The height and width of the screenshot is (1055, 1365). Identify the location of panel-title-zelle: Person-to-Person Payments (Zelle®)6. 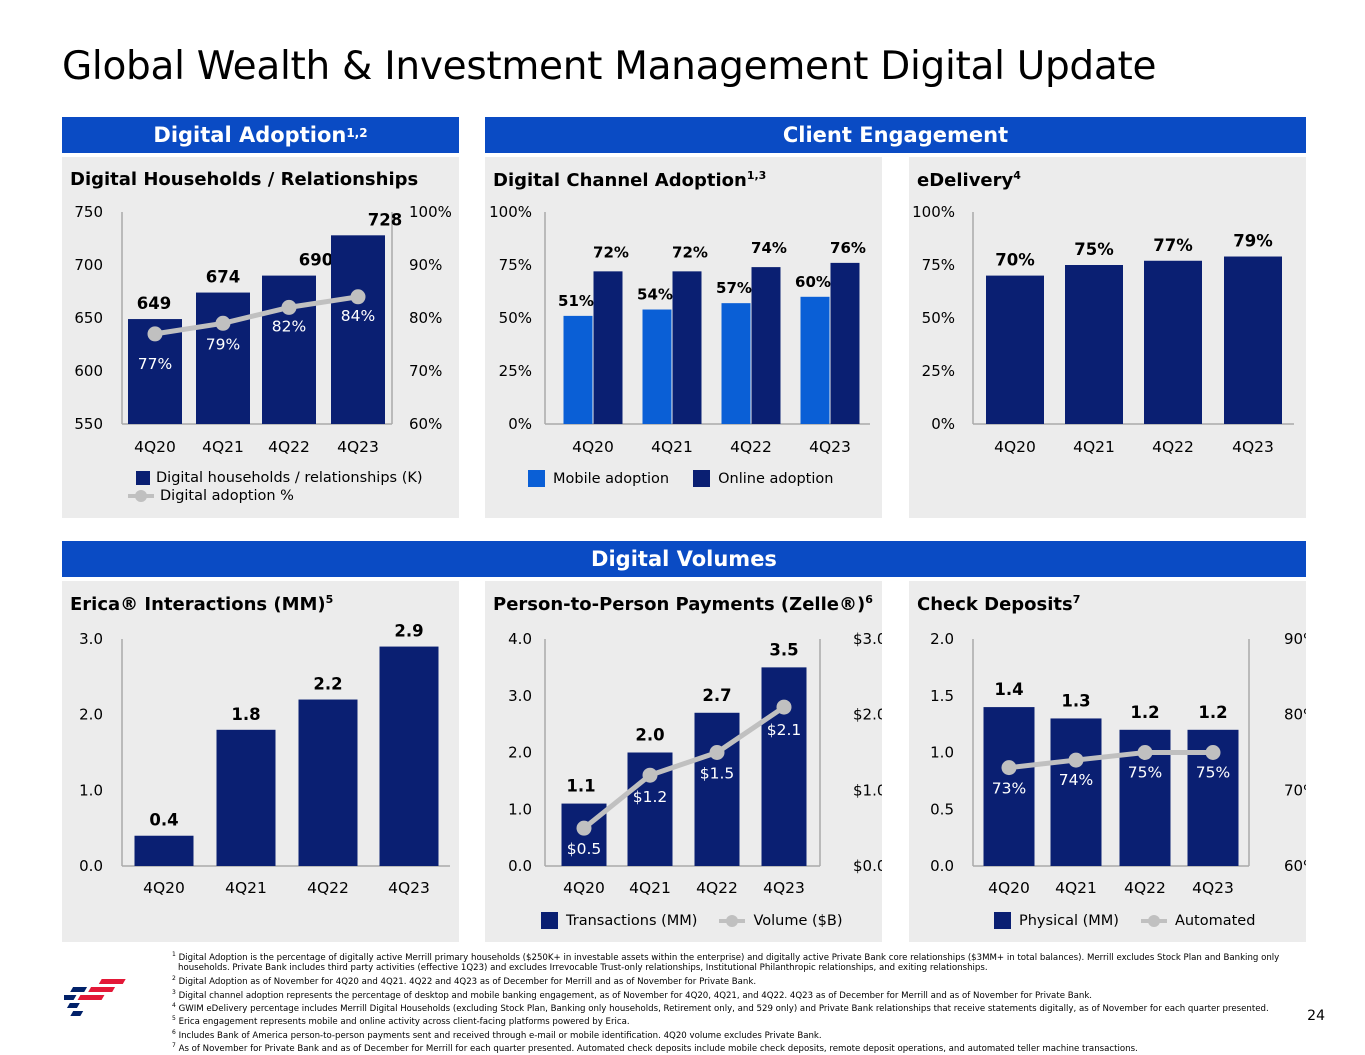
(683, 604).